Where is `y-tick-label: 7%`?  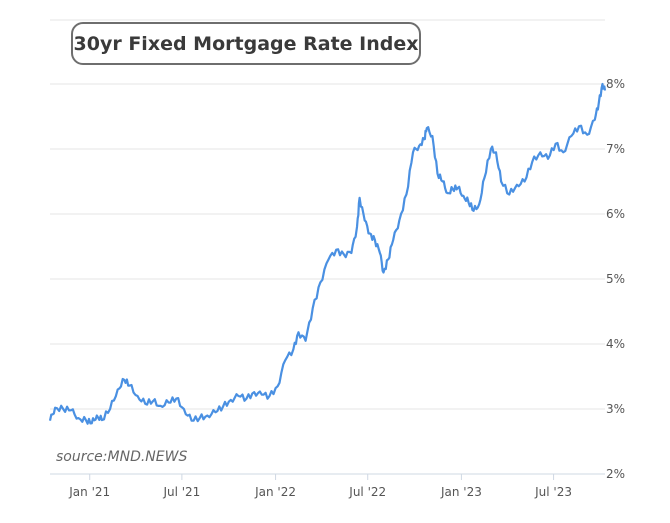
y-tick-label: 7% is located at coordinates (615, 149).